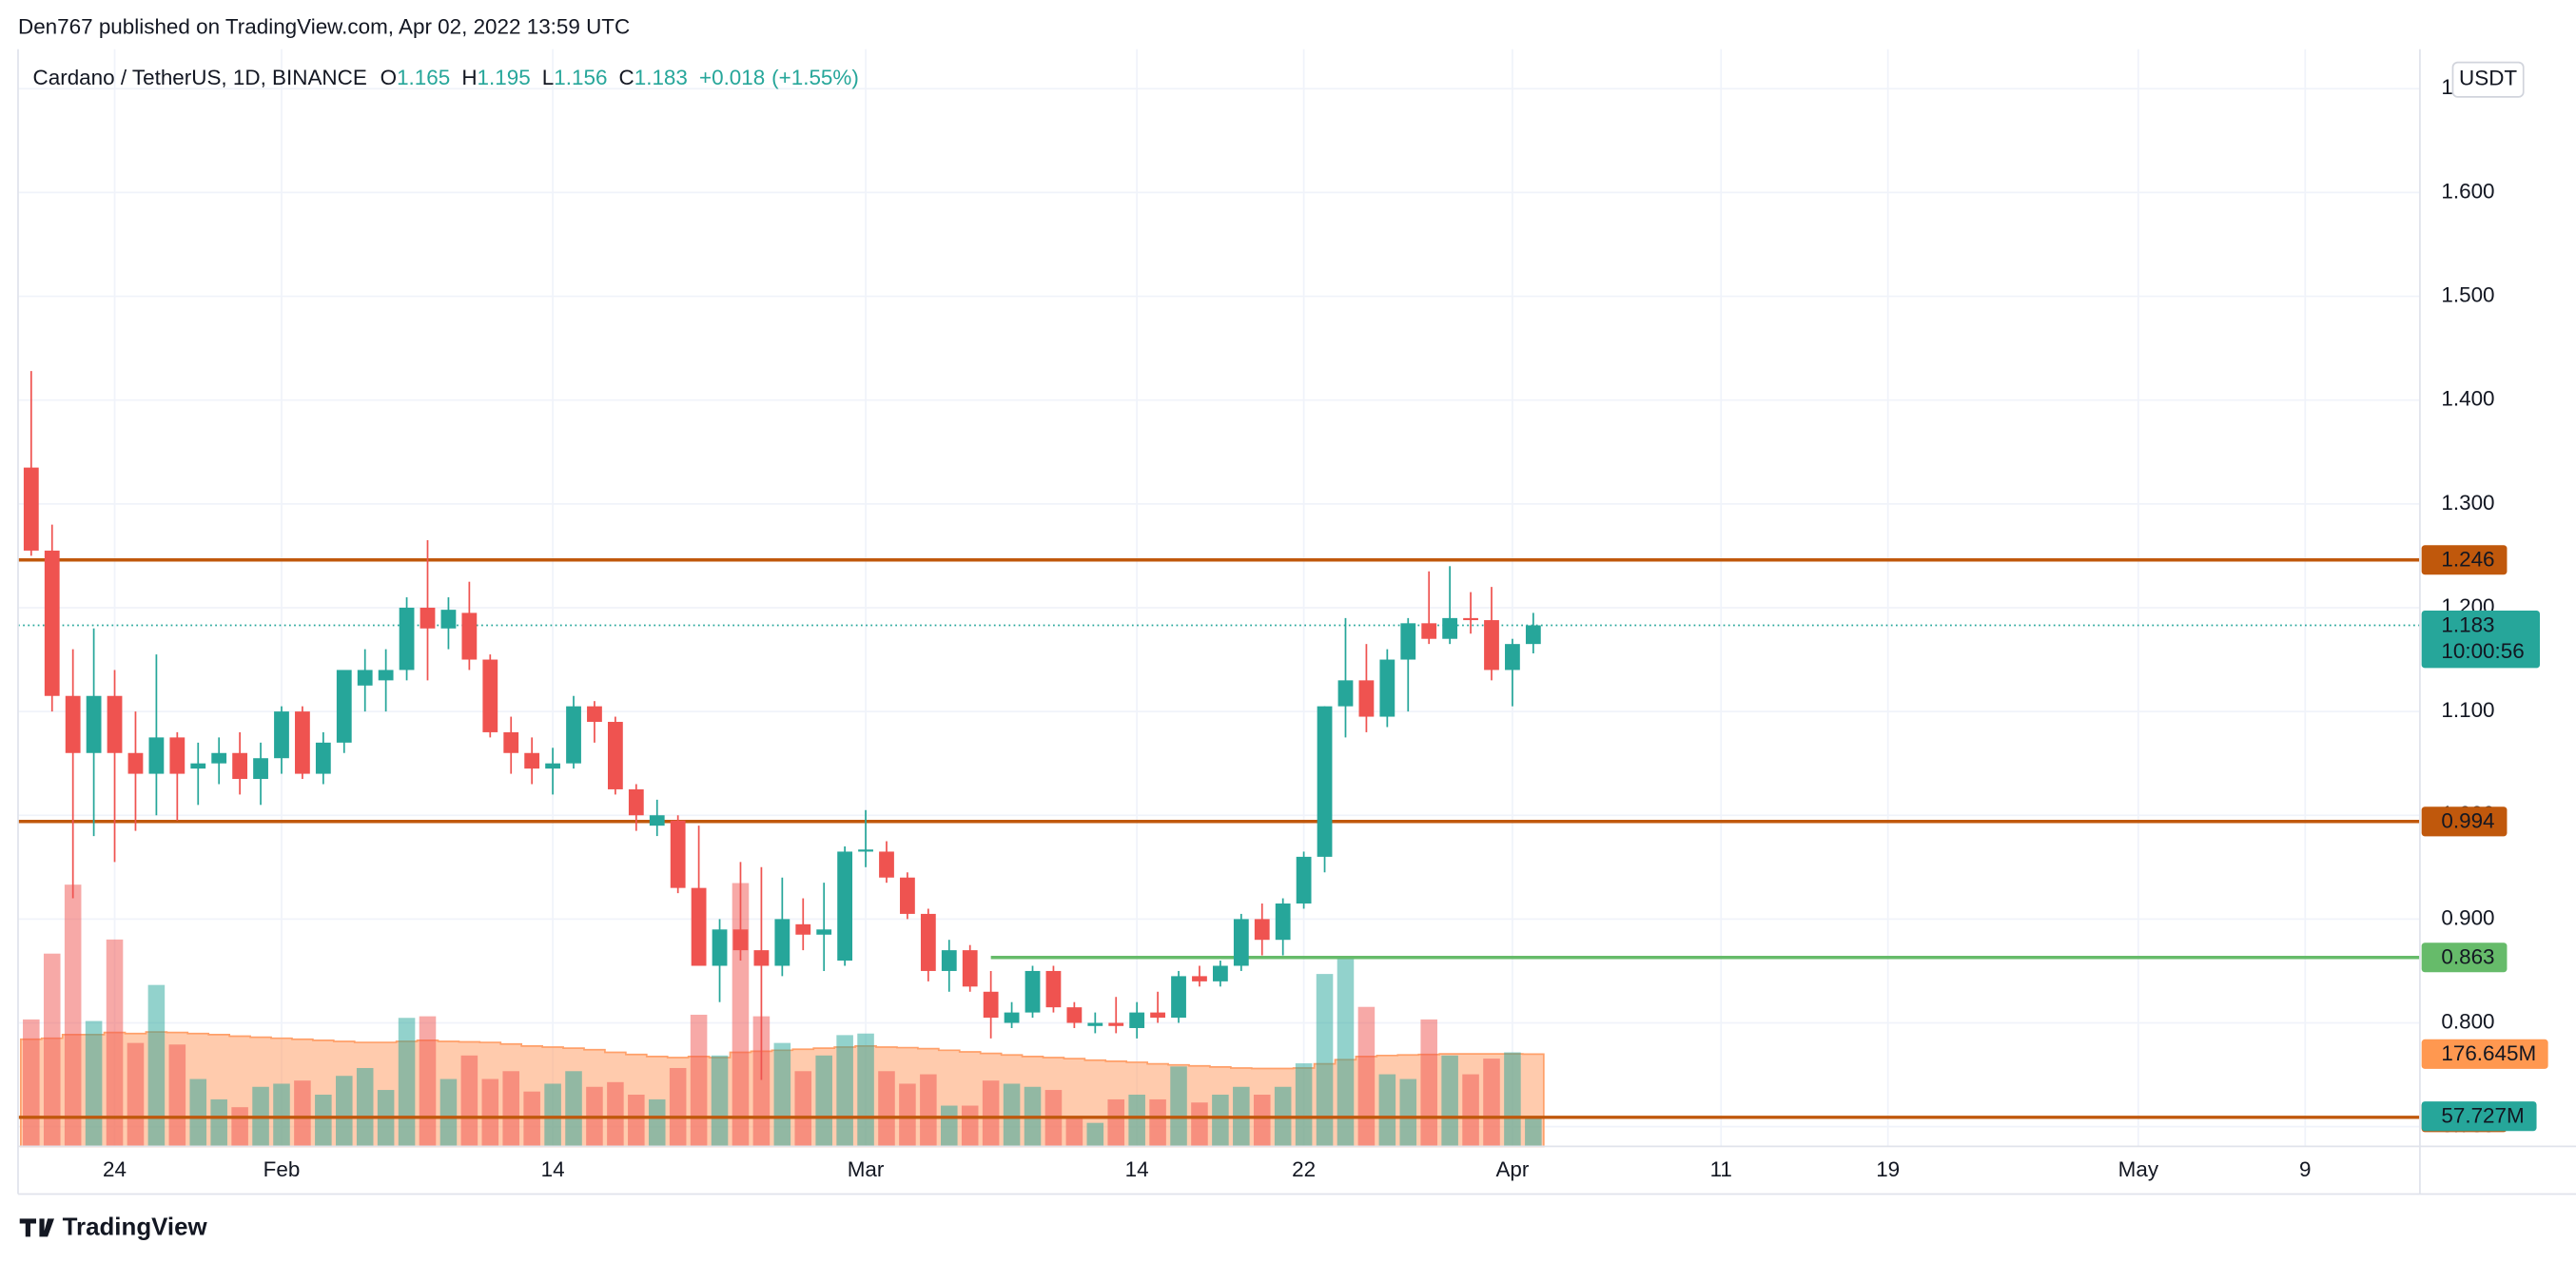  What do you see at coordinates (2467, 821) in the screenshot?
I see `level-label: 0.994` at bounding box center [2467, 821].